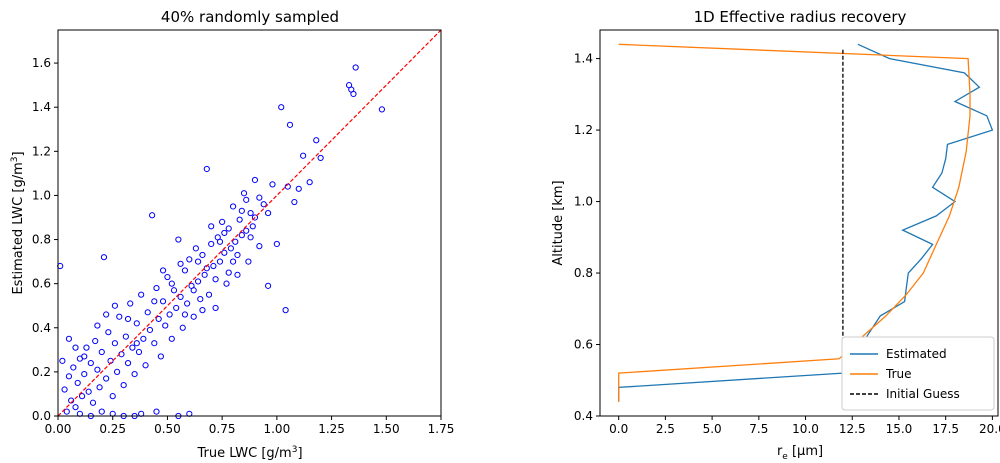 This screenshot has height=463, width=1000. I want to click on x-tick-label: 0.00, so click(58, 429).